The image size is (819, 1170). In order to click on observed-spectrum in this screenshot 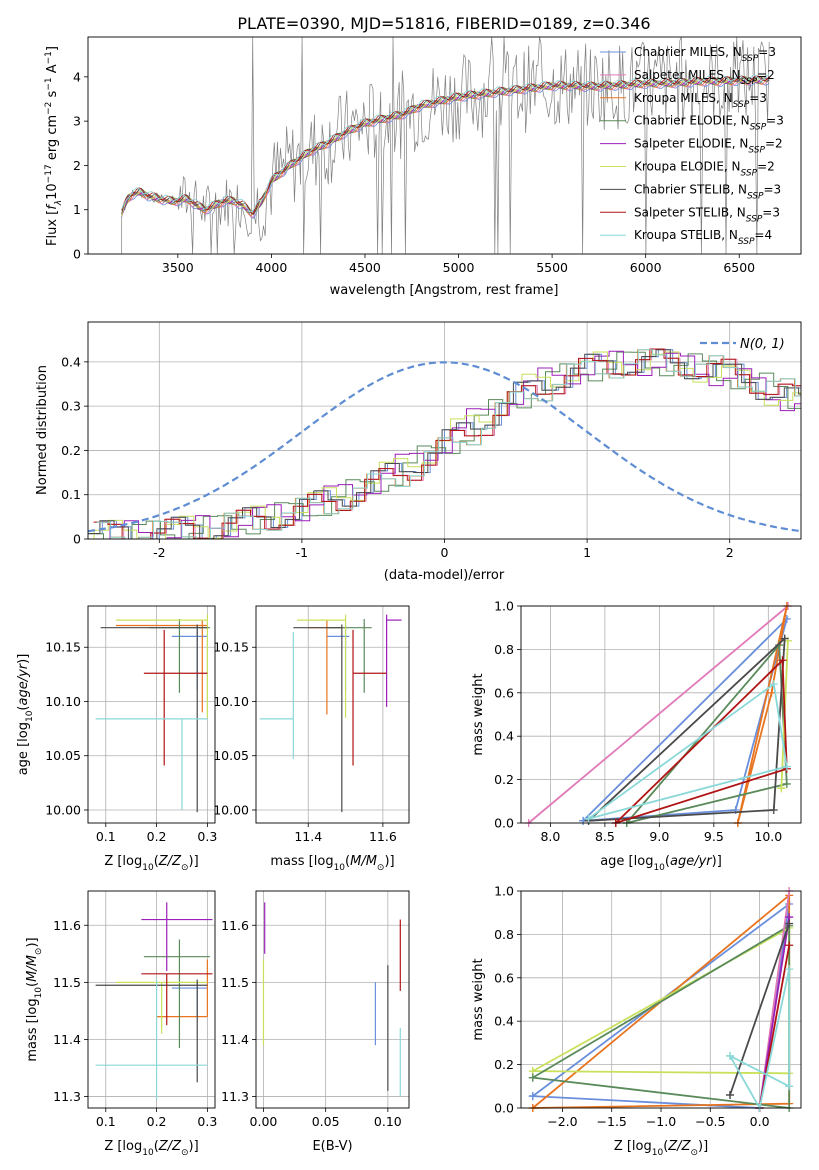, I will do `click(445, 145)`.